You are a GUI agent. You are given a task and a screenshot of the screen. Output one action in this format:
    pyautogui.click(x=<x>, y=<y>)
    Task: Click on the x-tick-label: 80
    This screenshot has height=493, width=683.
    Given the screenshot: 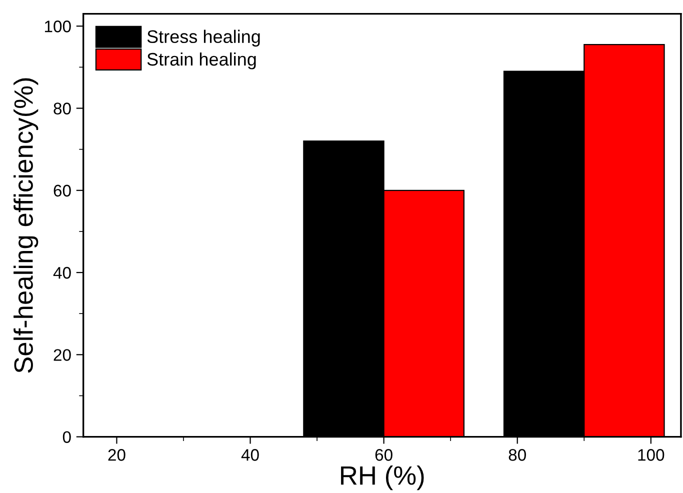 What is the action you would take?
    pyautogui.click(x=517, y=455)
    